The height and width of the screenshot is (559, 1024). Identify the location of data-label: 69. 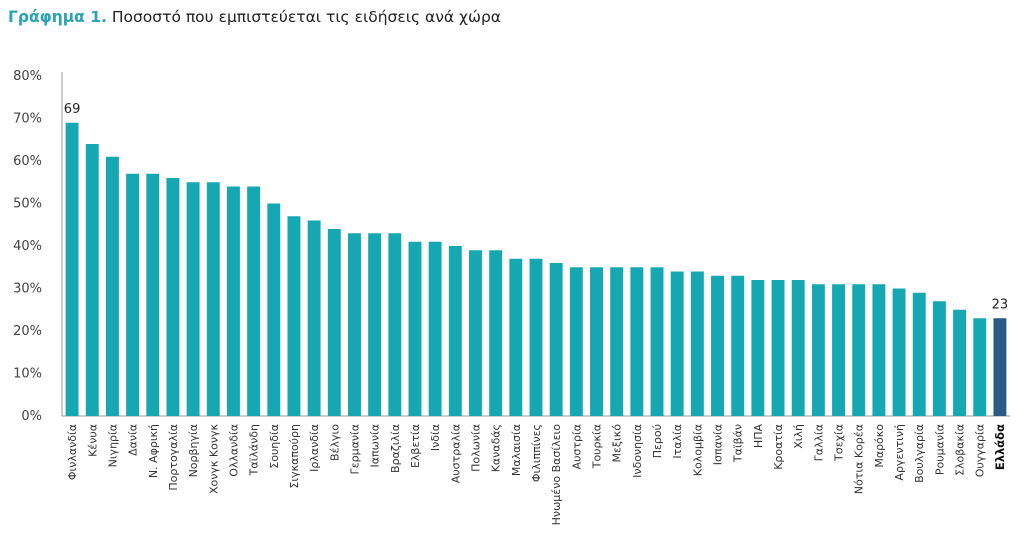
(72, 109).